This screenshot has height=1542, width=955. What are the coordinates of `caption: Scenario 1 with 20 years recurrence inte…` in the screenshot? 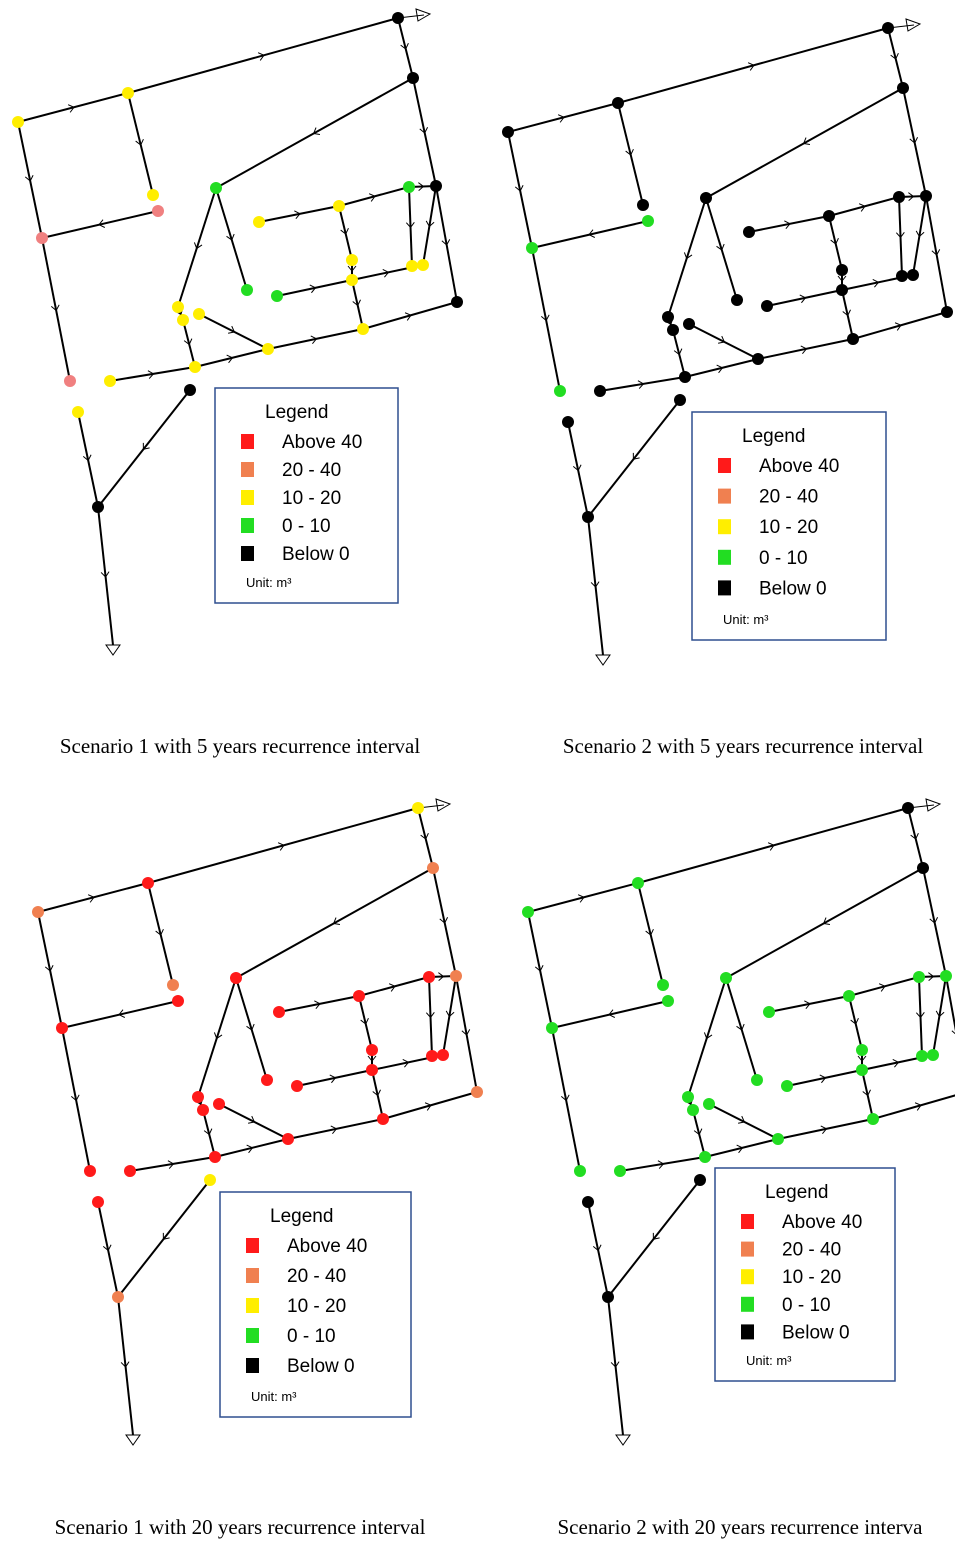 It's located at (240, 1527).